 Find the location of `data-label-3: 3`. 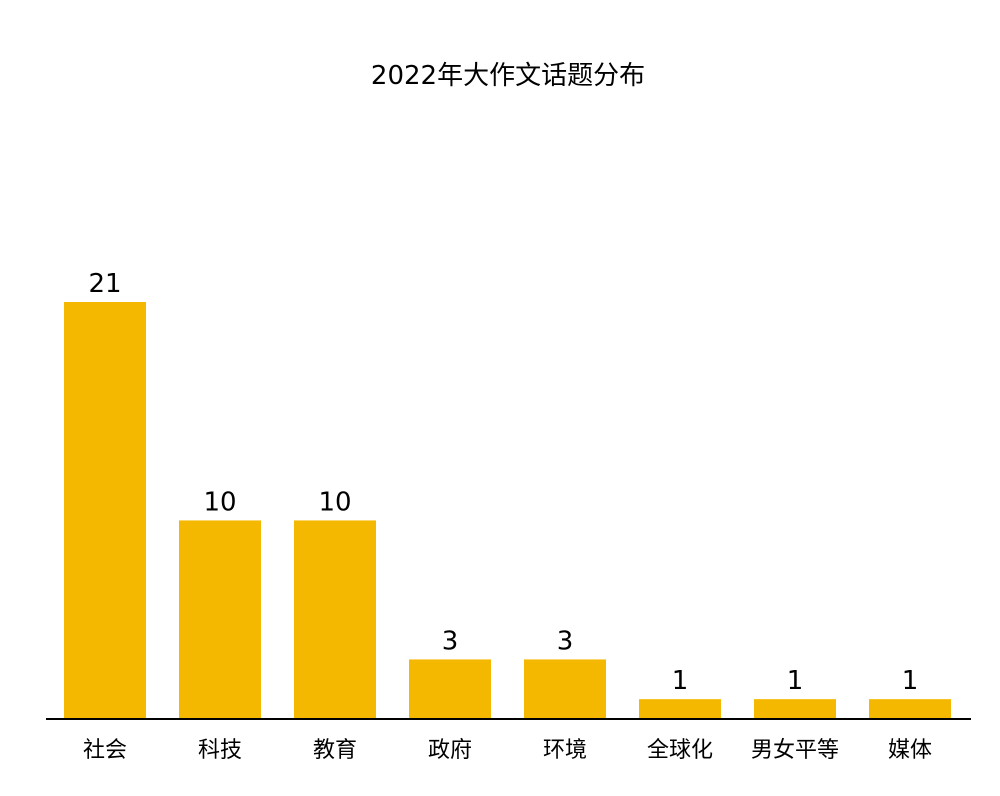

data-label-3: 3 is located at coordinates (450, 641).